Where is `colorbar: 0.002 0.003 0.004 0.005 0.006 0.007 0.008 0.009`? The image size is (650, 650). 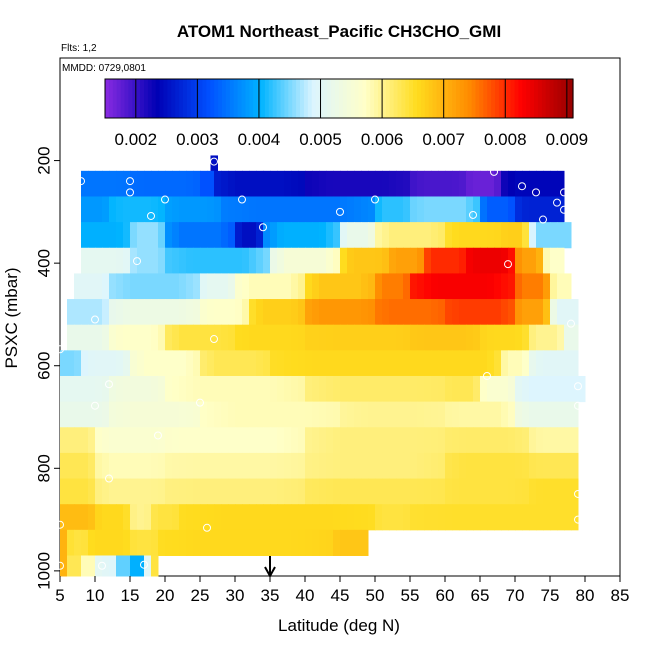
colorbar: 0.002 0.003 0.004 0.005 0.006 0.007 0.008 0.009 is located at coordinates (346, 113).